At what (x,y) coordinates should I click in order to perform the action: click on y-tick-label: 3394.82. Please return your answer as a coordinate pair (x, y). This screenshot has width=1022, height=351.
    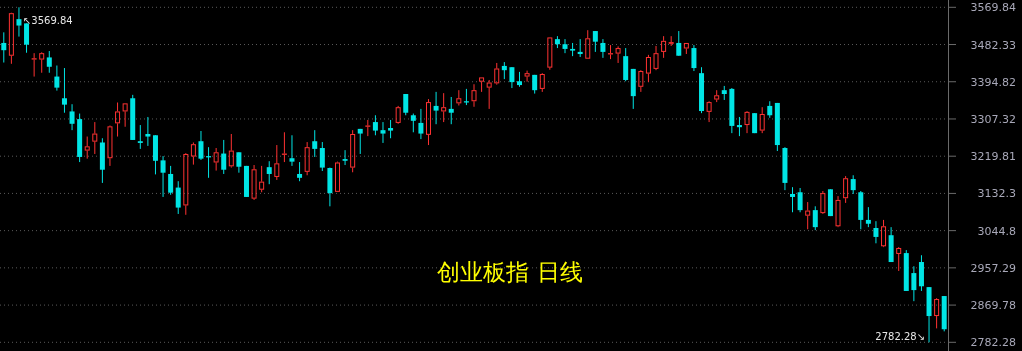
    Looking at the image, I should click on (993, 82).